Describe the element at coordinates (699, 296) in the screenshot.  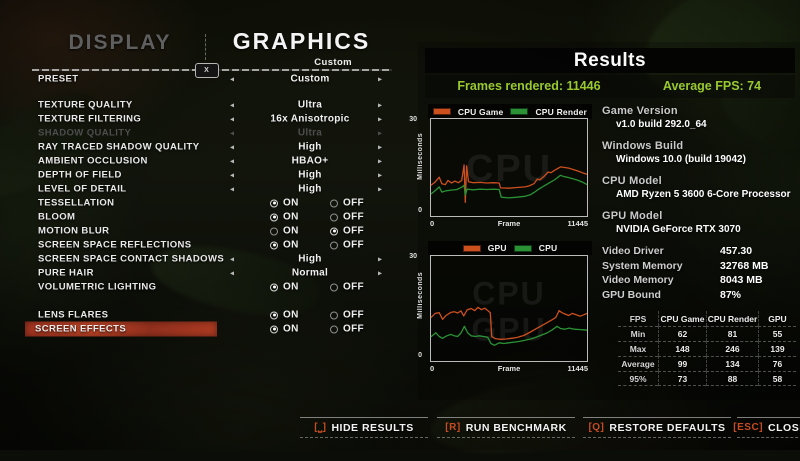
I see `stat-row-gpu-bound: GPU Bound 87%` at that location.